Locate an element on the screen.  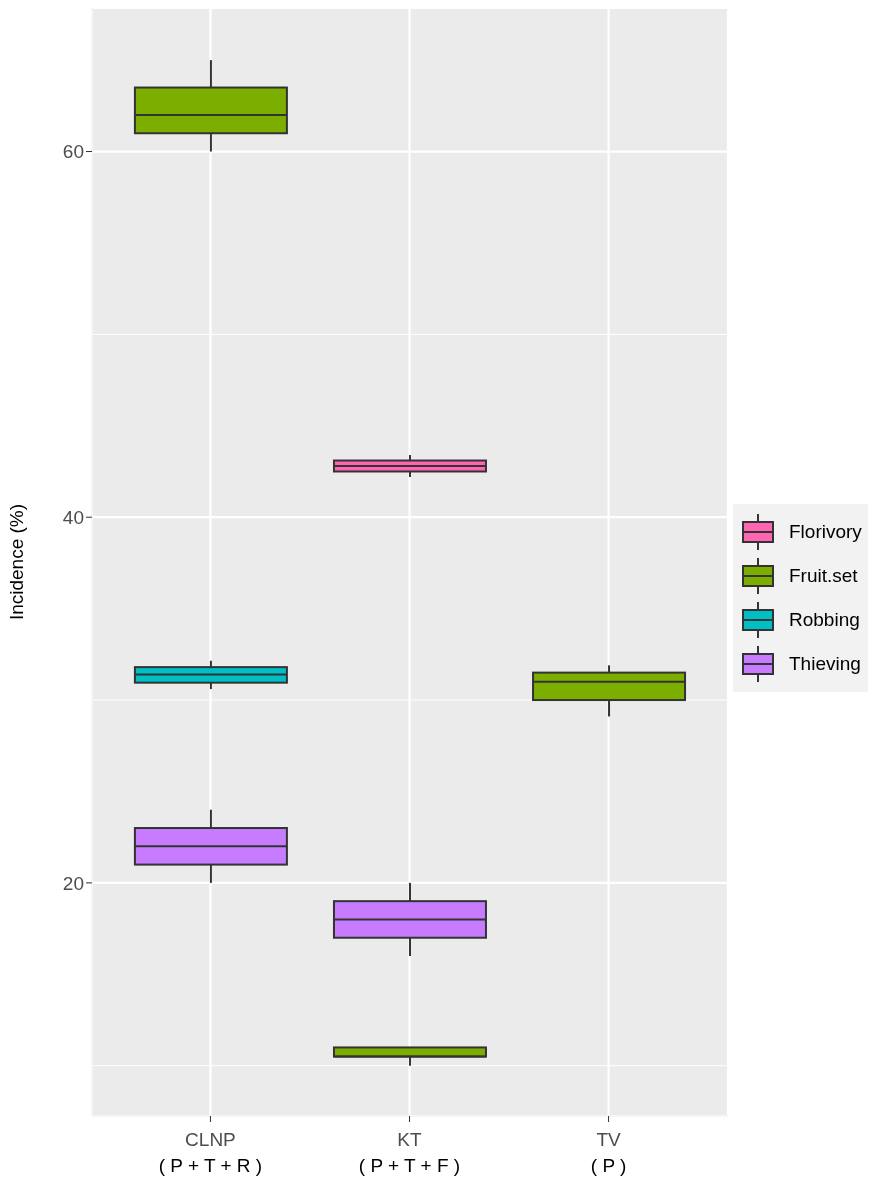
legend-label: Robbing is located at coordinates (824, 620).